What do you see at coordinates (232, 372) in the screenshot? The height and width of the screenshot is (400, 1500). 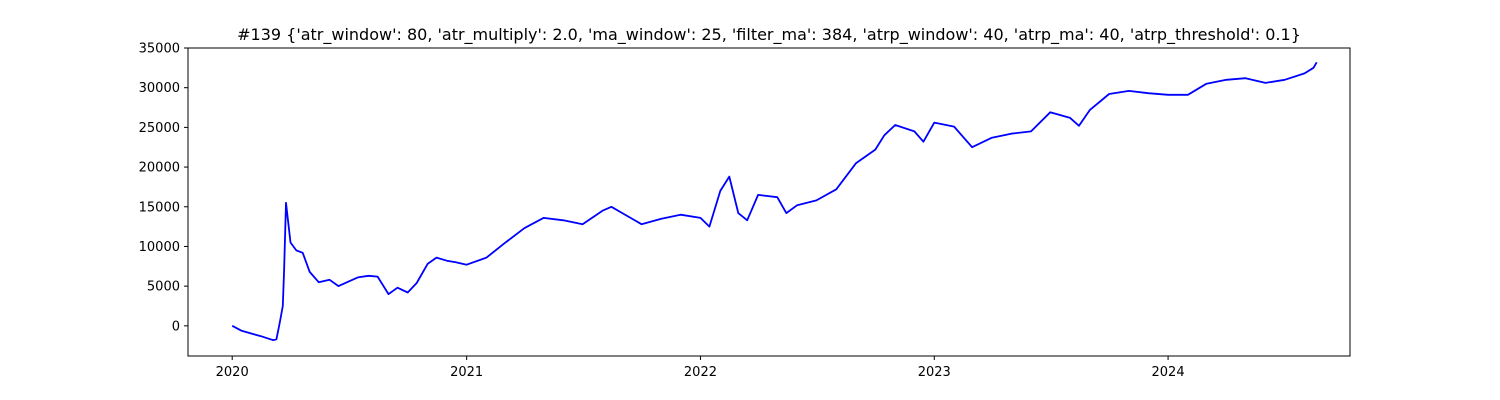 I see `x-tick-label: 2020` at bounding box center [232, 372].